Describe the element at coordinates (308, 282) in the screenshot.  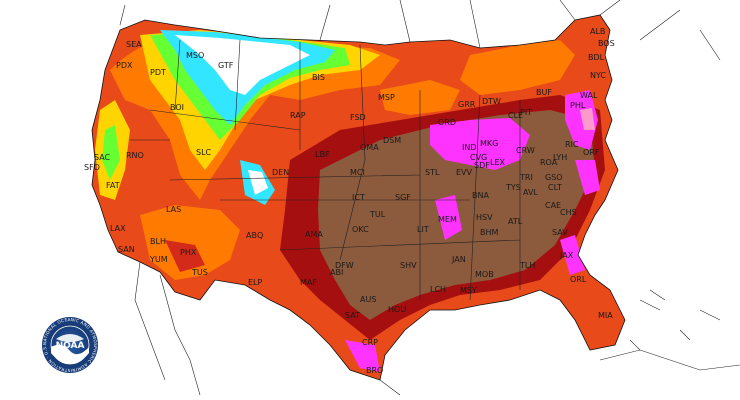
I see `city-label-maf: MAF` at that location.